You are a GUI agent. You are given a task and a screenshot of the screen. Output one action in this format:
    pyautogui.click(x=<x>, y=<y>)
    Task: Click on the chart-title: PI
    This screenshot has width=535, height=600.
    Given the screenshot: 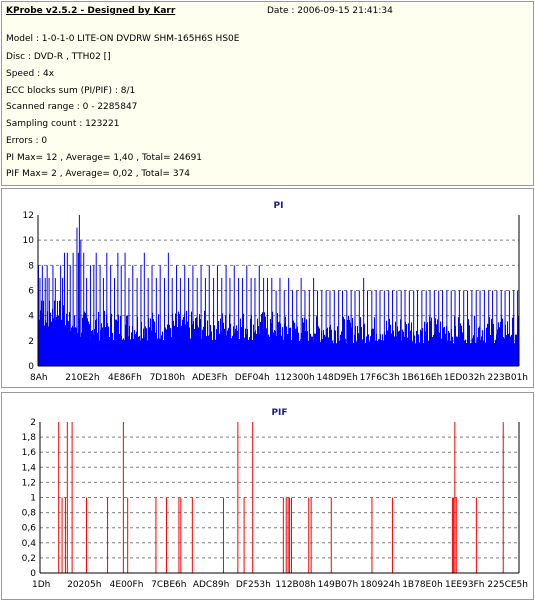 What is the action you would take?
    pyautogui.click(x=279, y=206)
    